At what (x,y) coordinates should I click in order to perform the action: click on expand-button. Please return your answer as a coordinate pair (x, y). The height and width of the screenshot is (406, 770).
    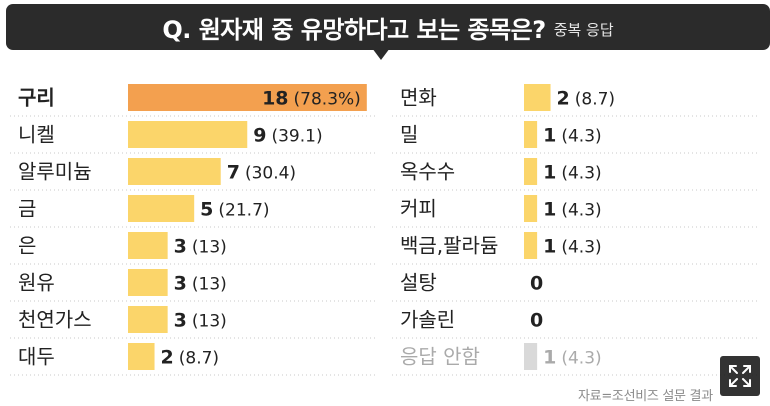
    Looking at the image, I should click on (740, 376).